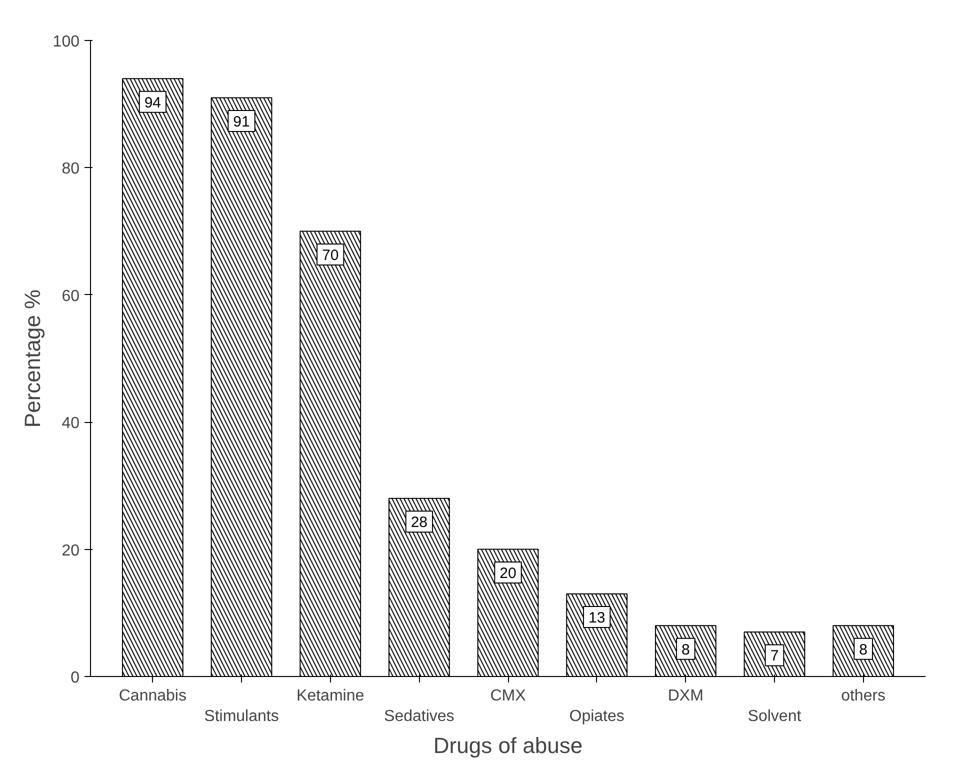  I want to click on x-tick-label: DXM, so click(686, 696).